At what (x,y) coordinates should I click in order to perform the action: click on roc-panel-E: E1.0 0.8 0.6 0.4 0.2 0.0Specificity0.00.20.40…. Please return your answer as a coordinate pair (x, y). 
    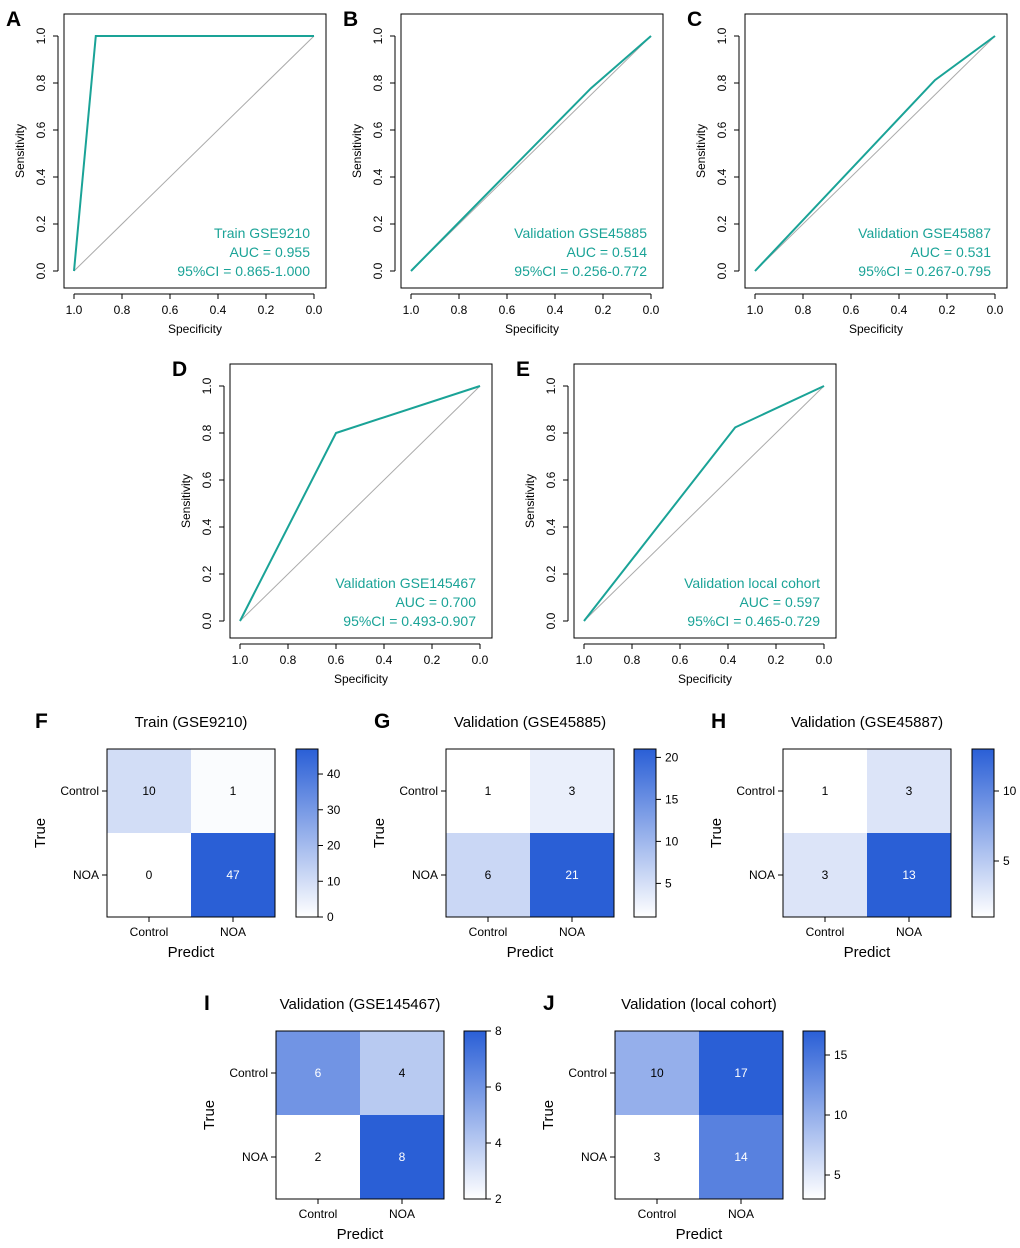
    Looking at the image, I should click on (676, 522).